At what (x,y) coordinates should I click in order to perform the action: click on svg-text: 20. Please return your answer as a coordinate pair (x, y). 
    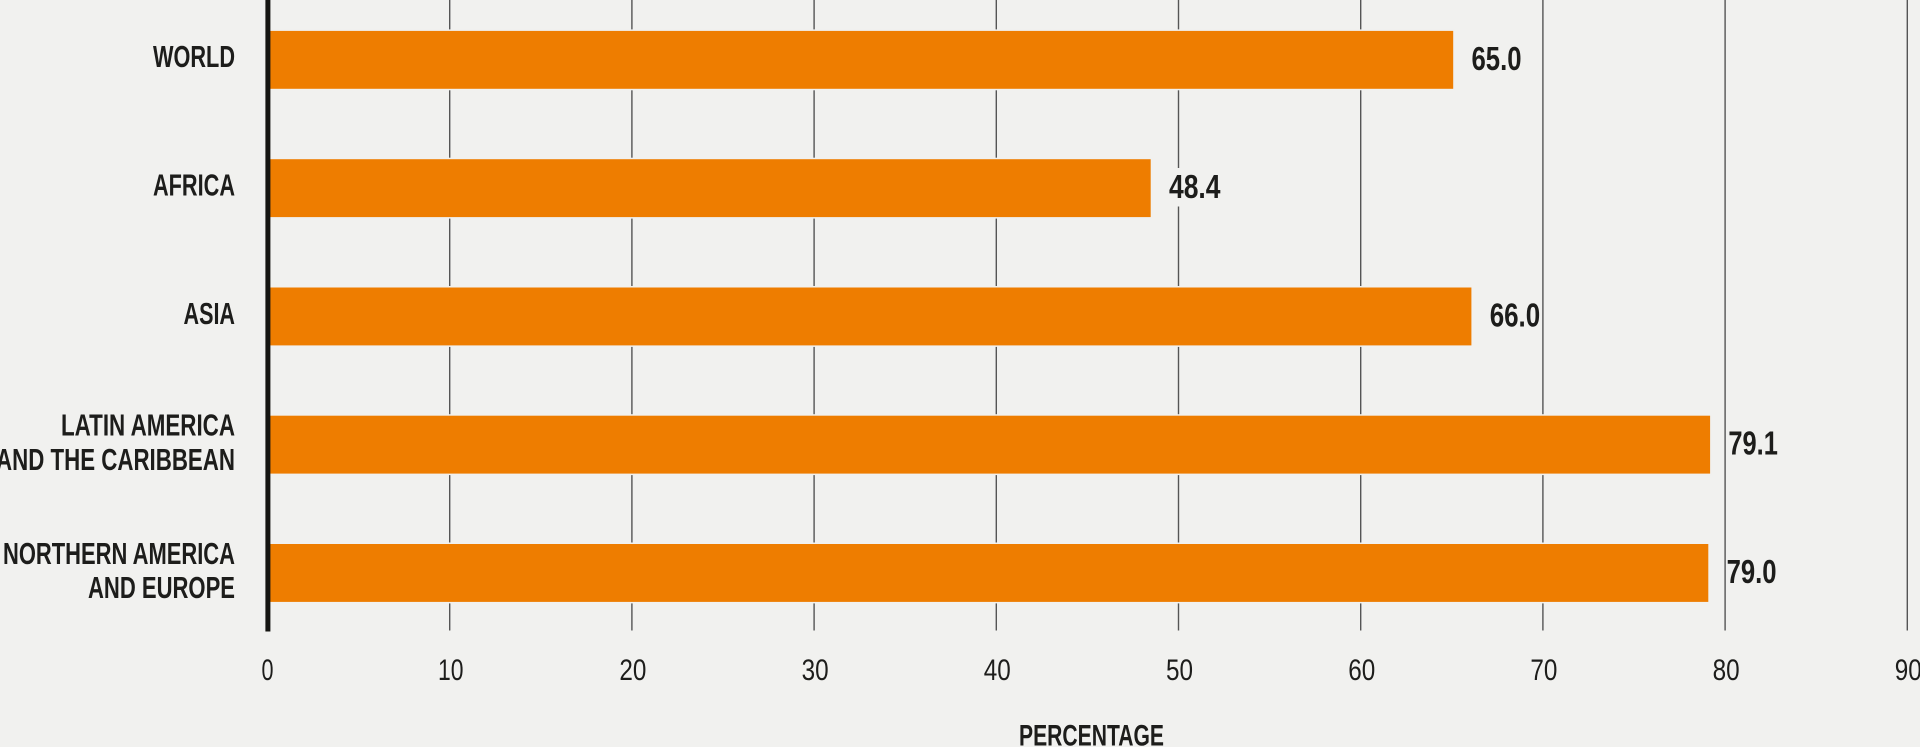
    Looking at the image, I should click on (632, 670).